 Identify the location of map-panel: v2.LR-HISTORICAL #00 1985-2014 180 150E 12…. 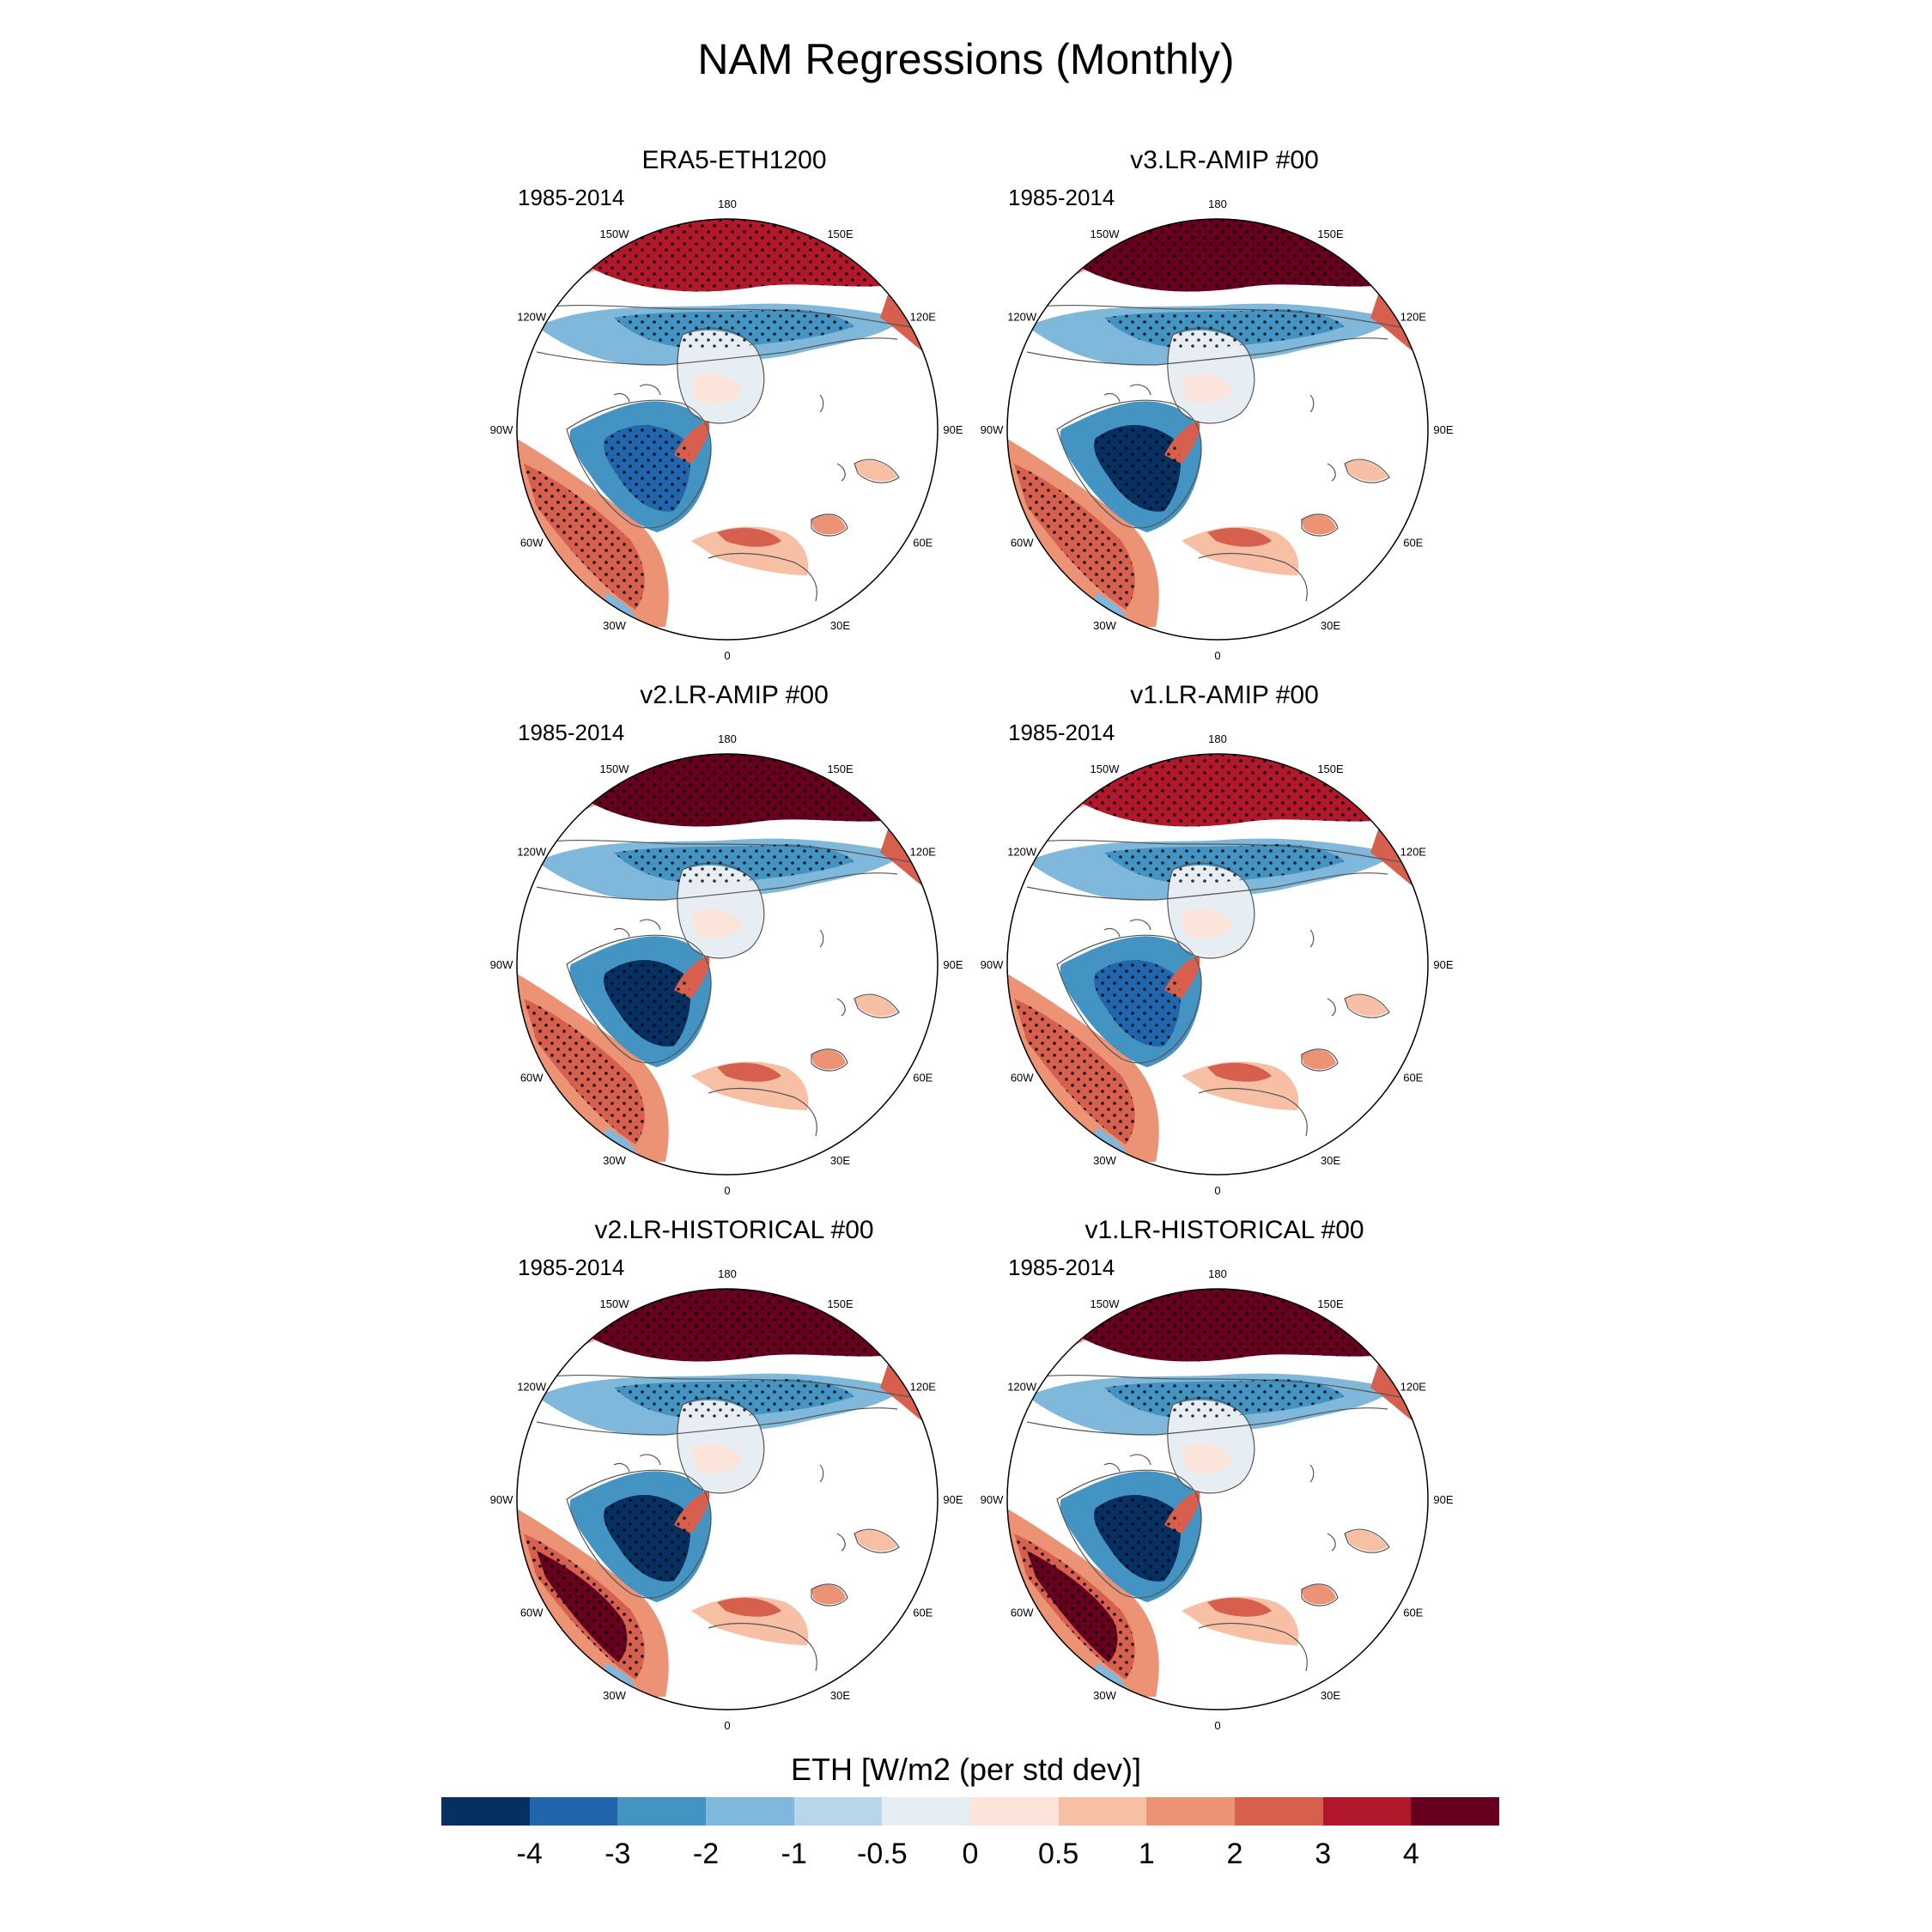
(735, 1473).